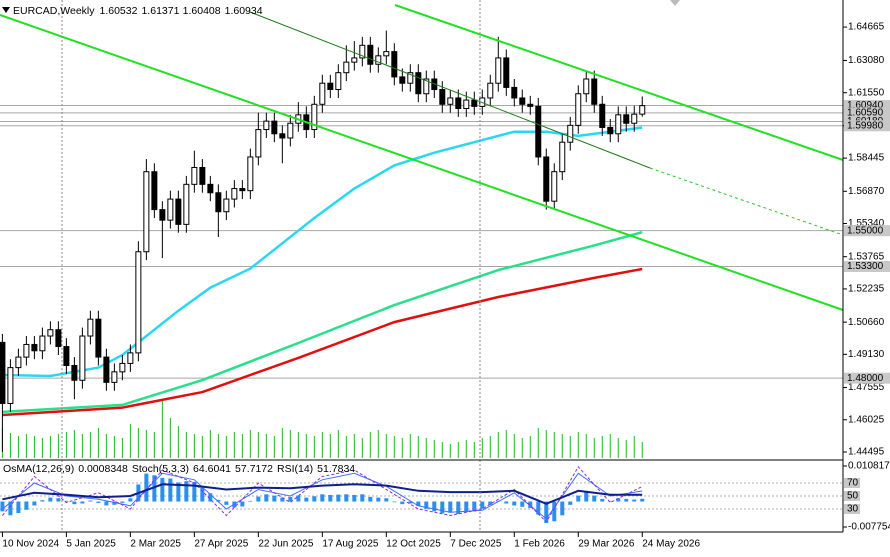 The image size is (890, 557). Describe the element at coordinates (865, 378) in the screenshot. I see `level-label: 1.48000` at that location.